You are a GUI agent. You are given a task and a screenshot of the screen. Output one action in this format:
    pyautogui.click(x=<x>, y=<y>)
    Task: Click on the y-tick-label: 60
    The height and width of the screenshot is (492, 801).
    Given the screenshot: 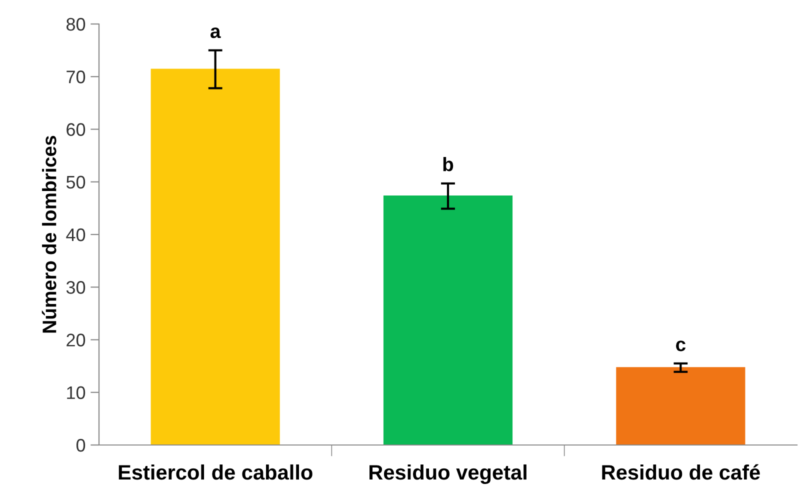 What is the action you would take?
    pyautogui.click(x=76, y=129)
    